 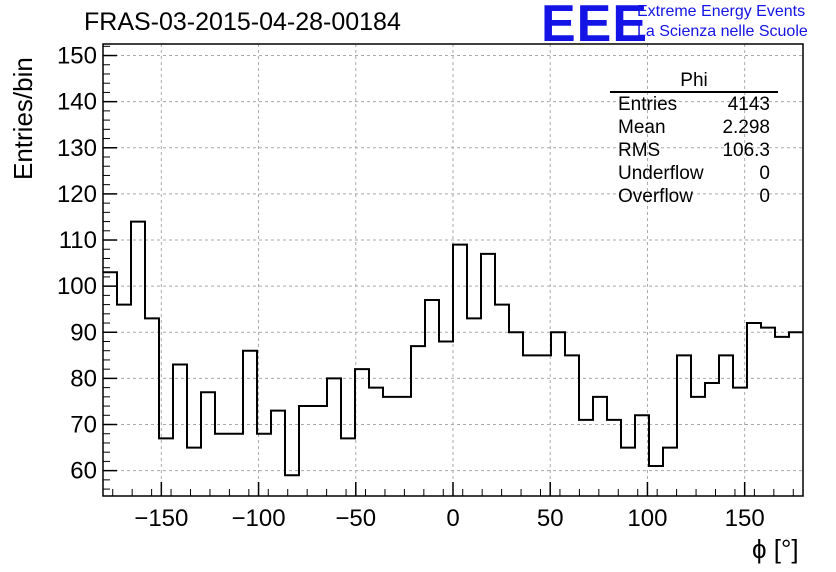 What do you see at coordinates (83, 425) in the screenshot?
I see `y-tick-label: 70` at bounding box center [83, 425].